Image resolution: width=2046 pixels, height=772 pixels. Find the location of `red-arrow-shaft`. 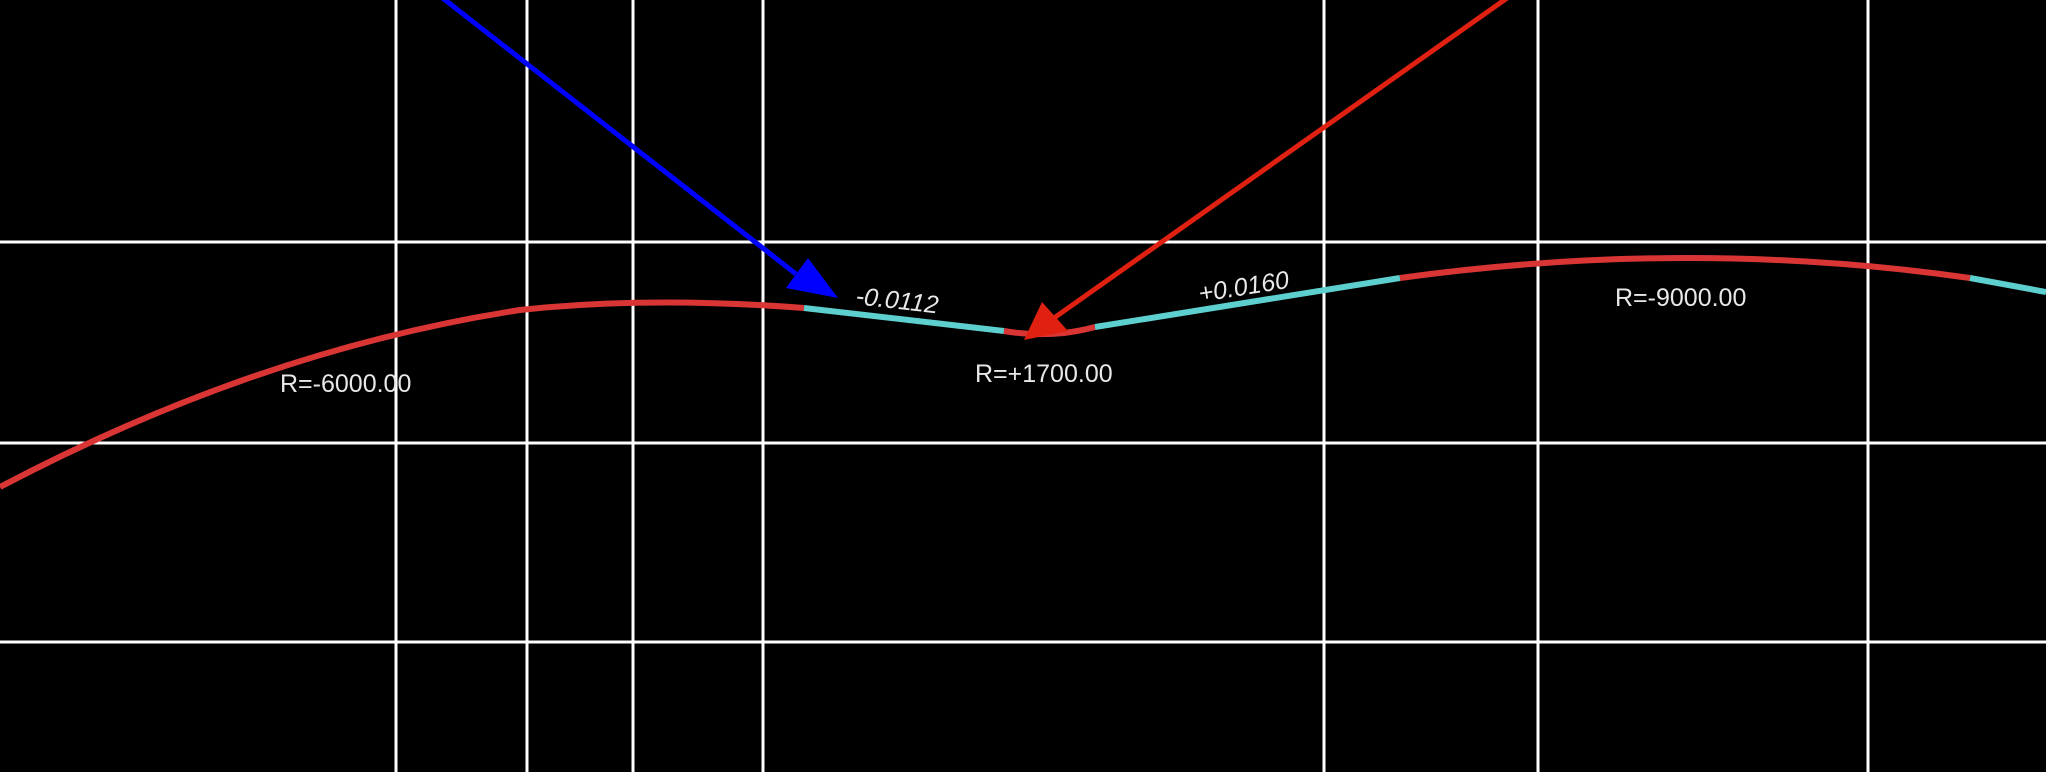

red-arrow-shaft is located at coordinates (1280, 160).